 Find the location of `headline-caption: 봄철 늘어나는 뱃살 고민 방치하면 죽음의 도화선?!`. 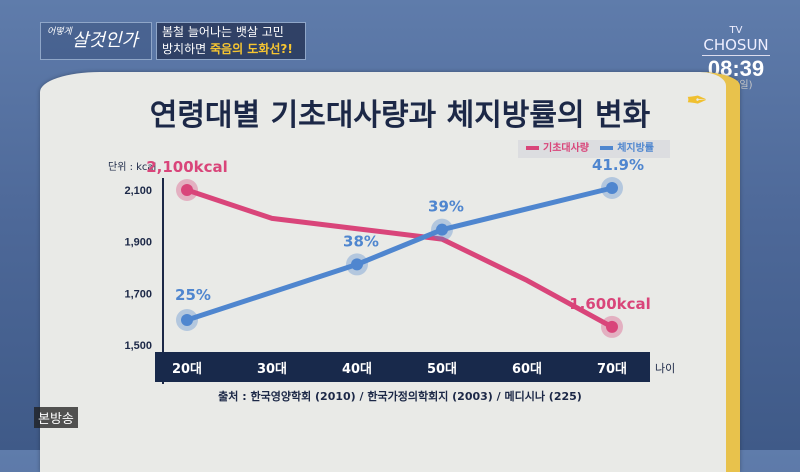

headline-caption: 봄철 늘어나는 뱃살 고민 방치하면 죽음의 도화선?! is located at coordinates (231, 41).